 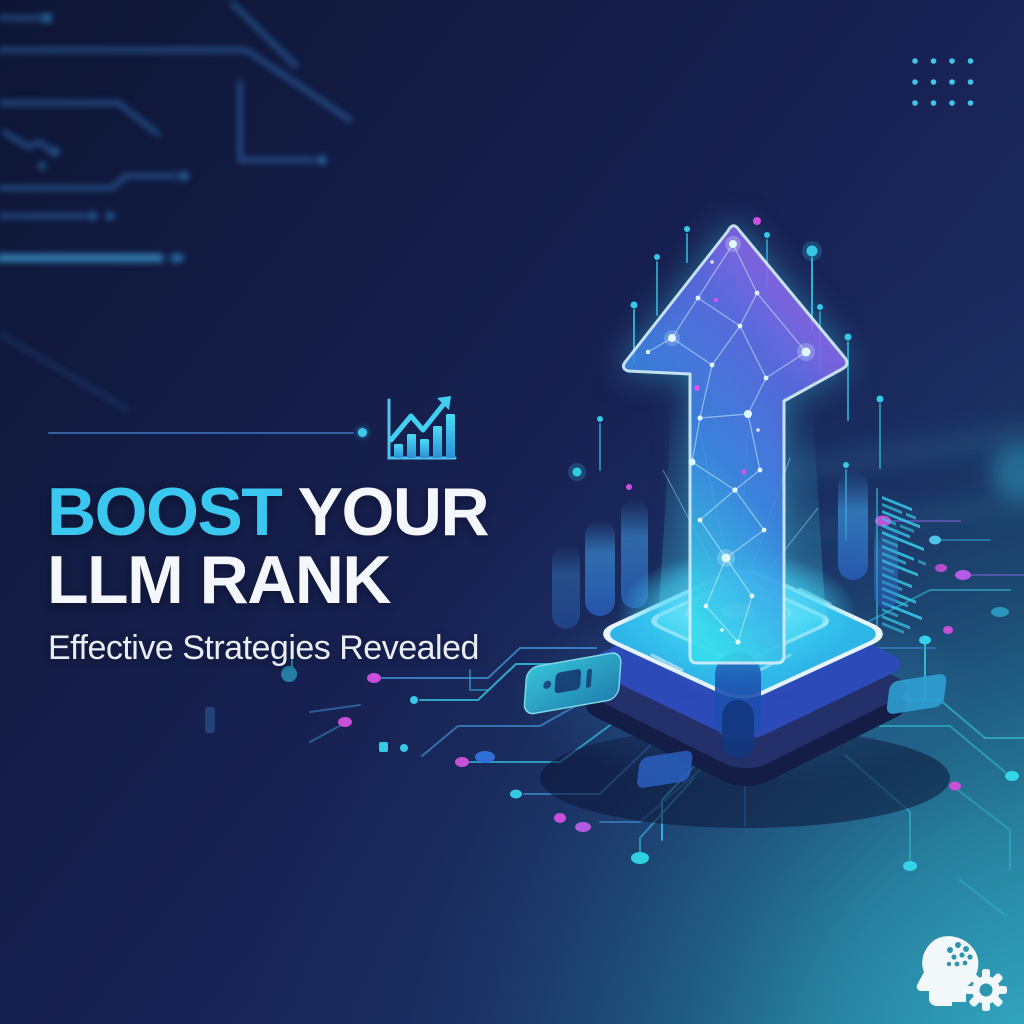 I want to click on title-line2: LLM RANK, so click(x=219, y=580).